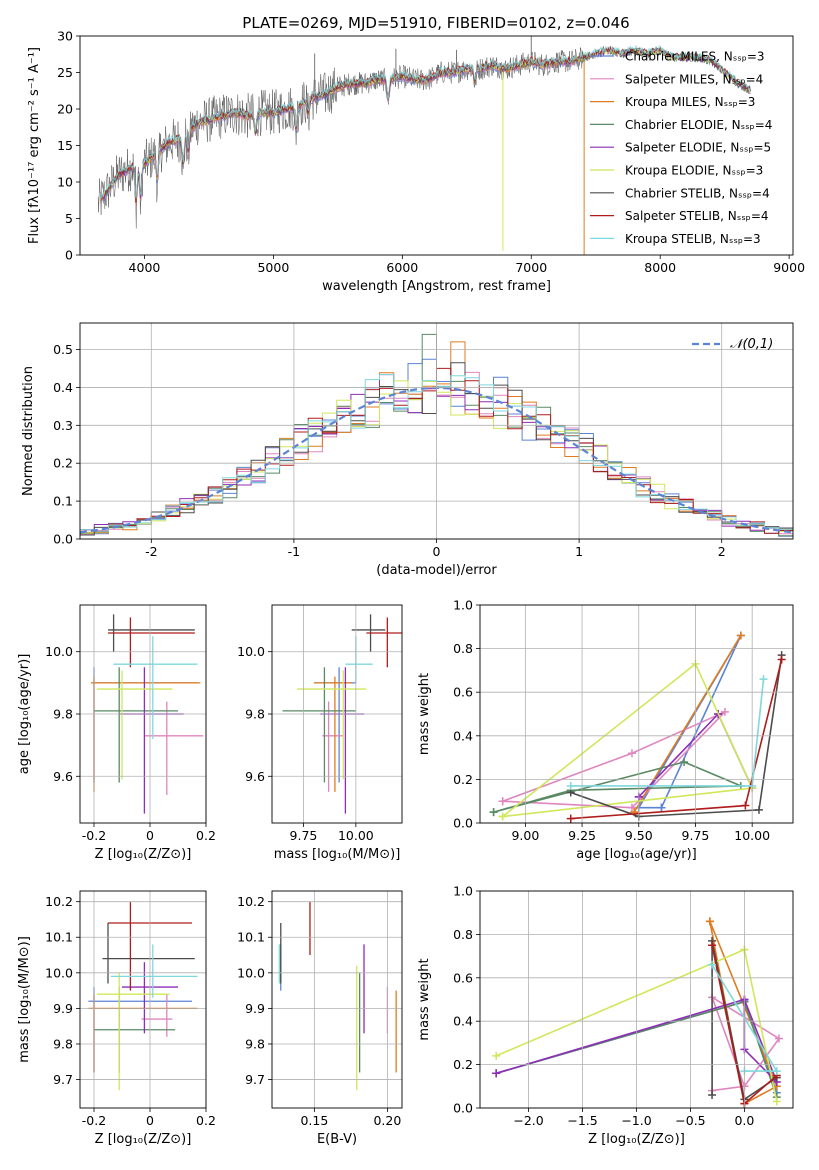 The width and height of the screenshot is (819, 1170). Describe the element at coordinates (94, 1120) in the screenshot. I see `x-tick-label: -0.2` at that location.